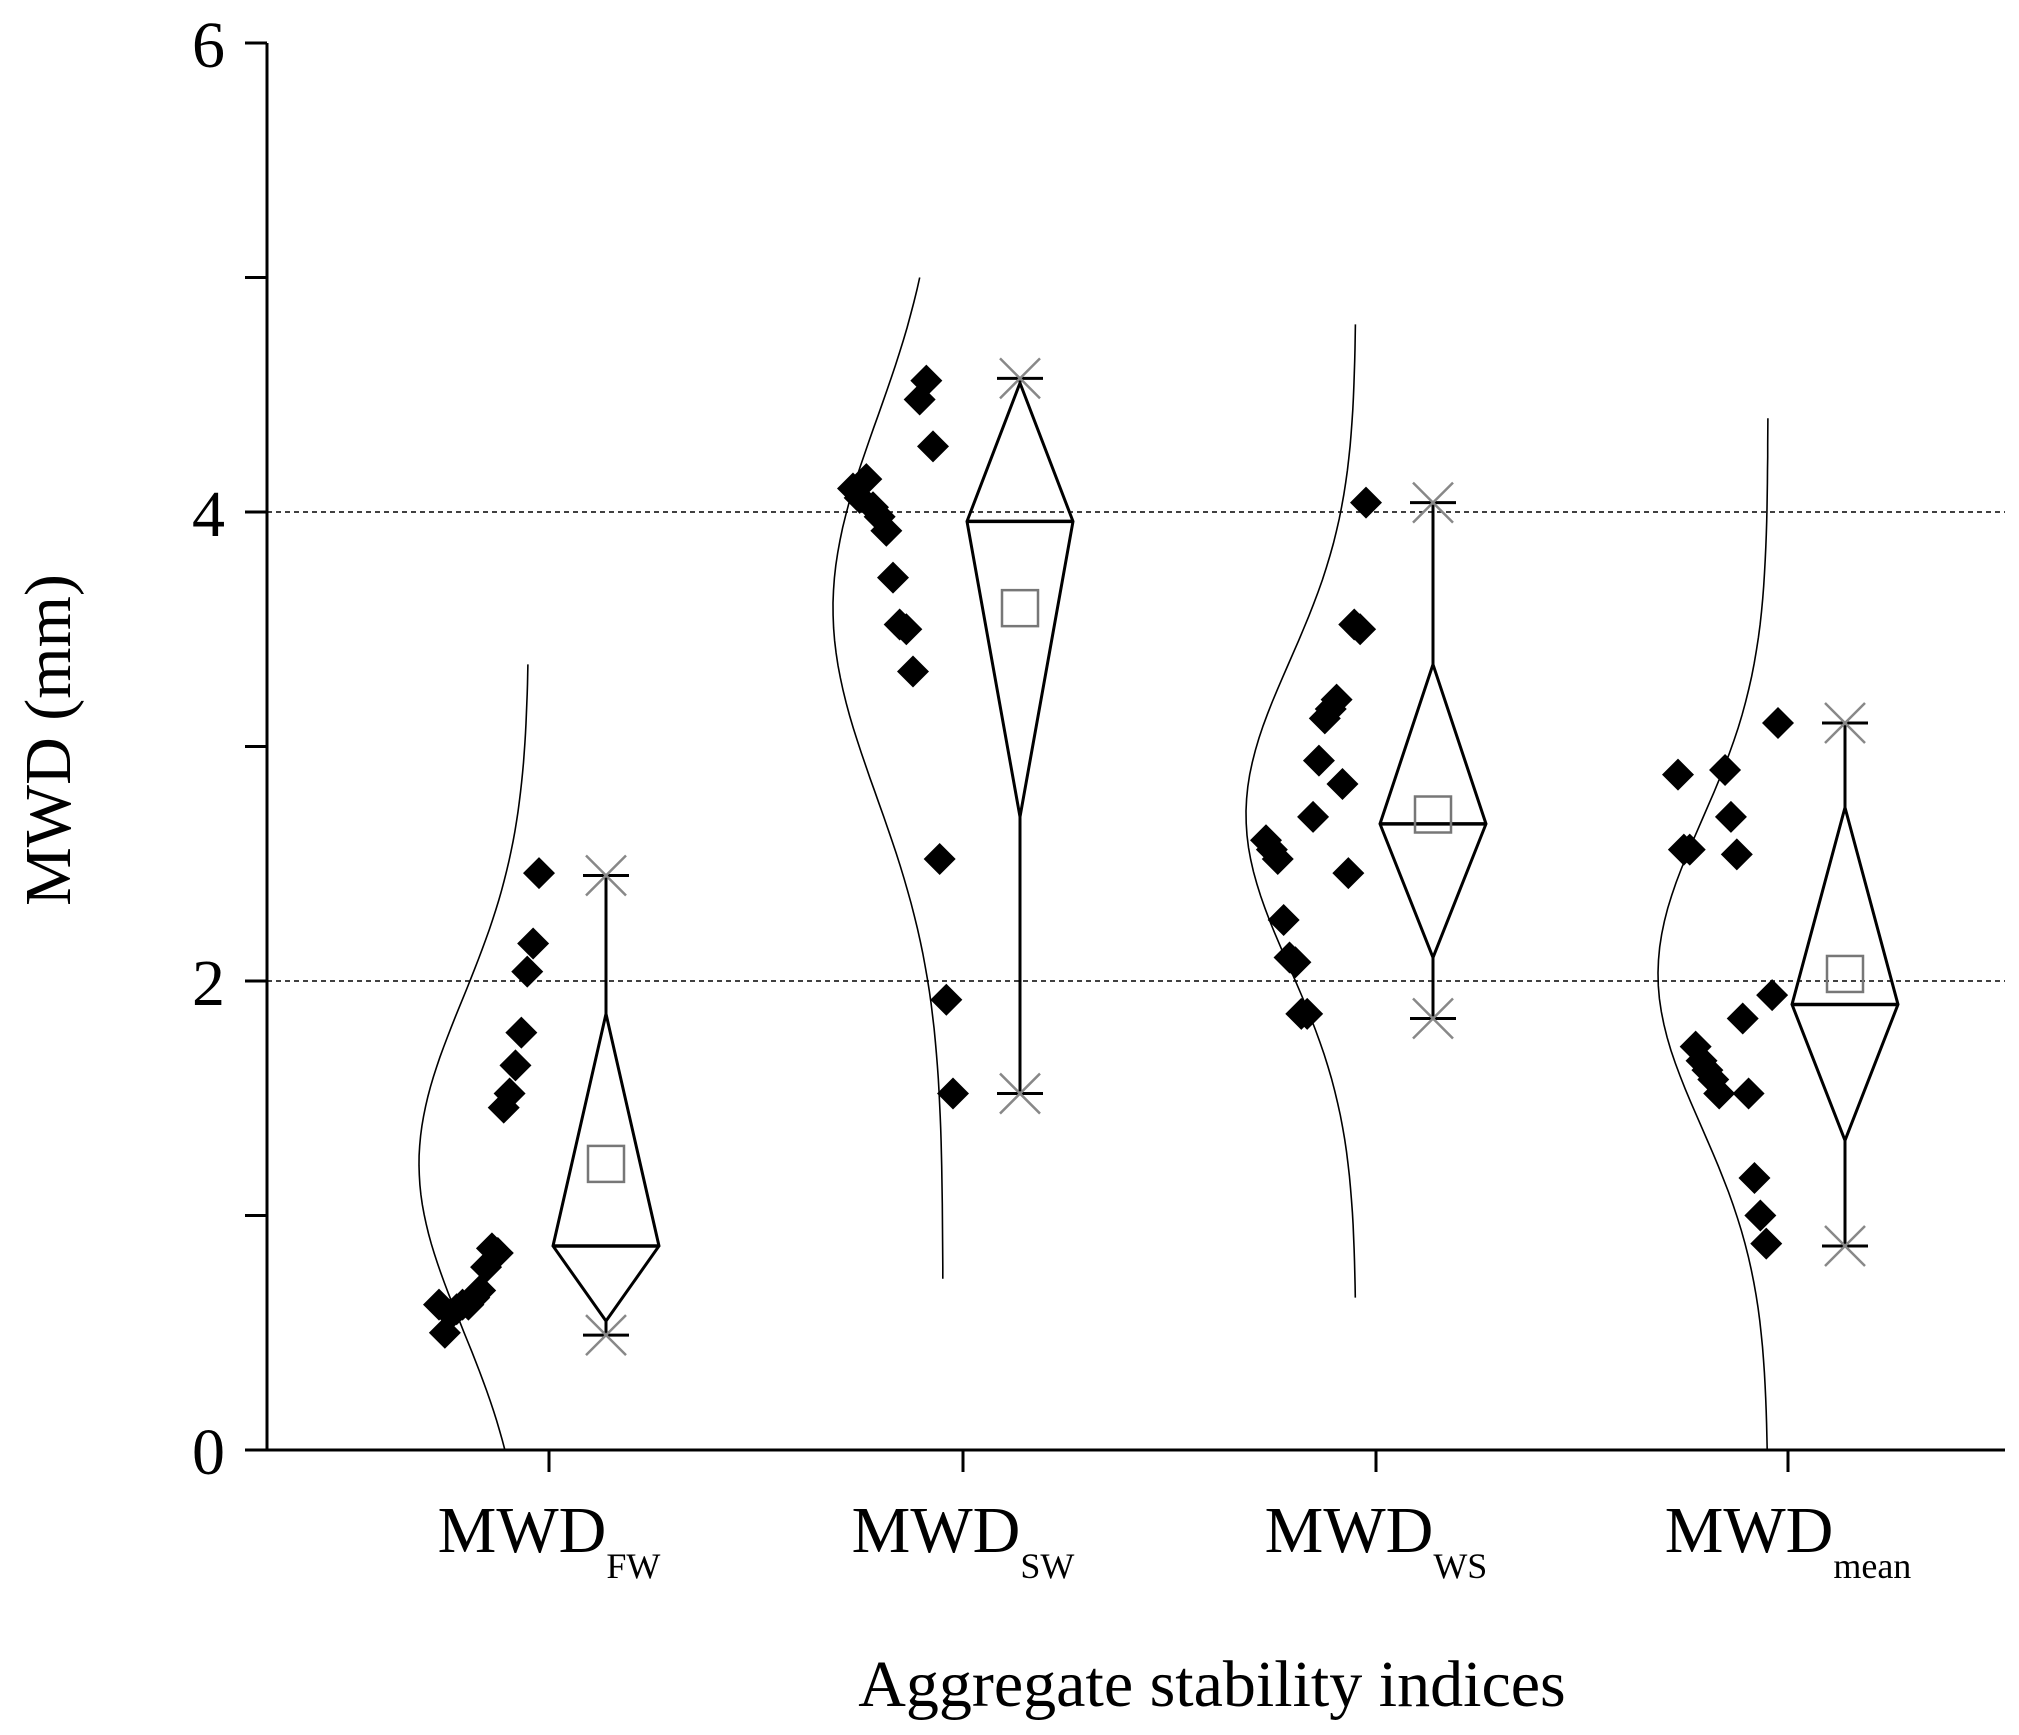  Describe the element at coordinates (1211, 1684) in the screenshot. I see `x-axis-title: Aggregate stability indices` at that location.